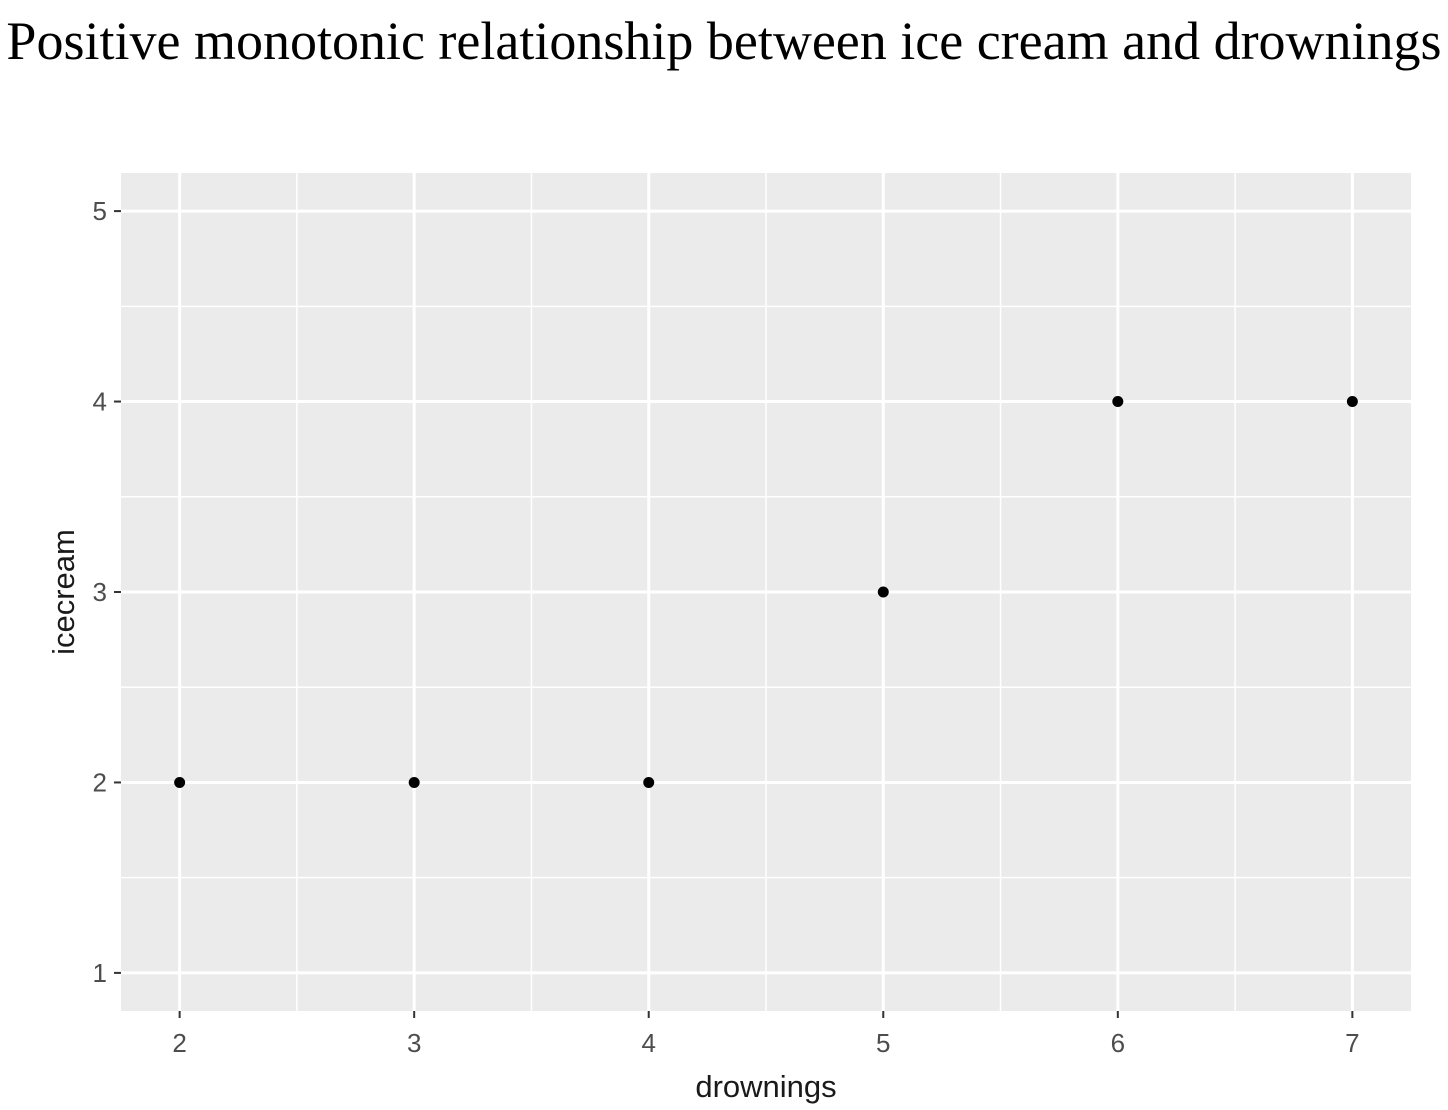  Describe the element at coordinates (1118, 1043) in the screenshot. I see `x-tick-label: 6` at that location.